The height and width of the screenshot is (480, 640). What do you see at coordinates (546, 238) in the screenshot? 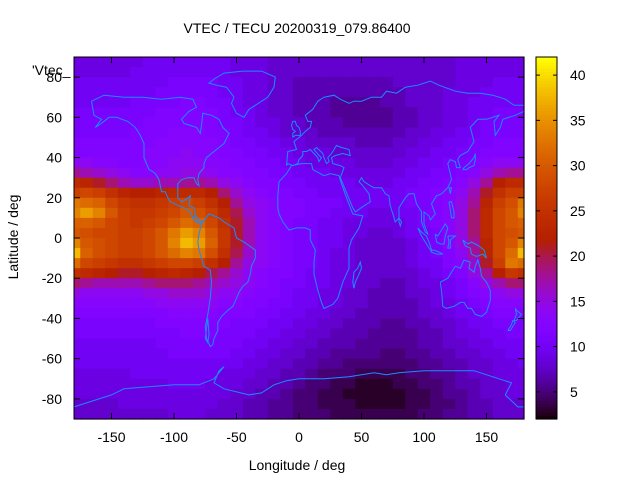
I see `colorbar` at bounding box center [546, 238].